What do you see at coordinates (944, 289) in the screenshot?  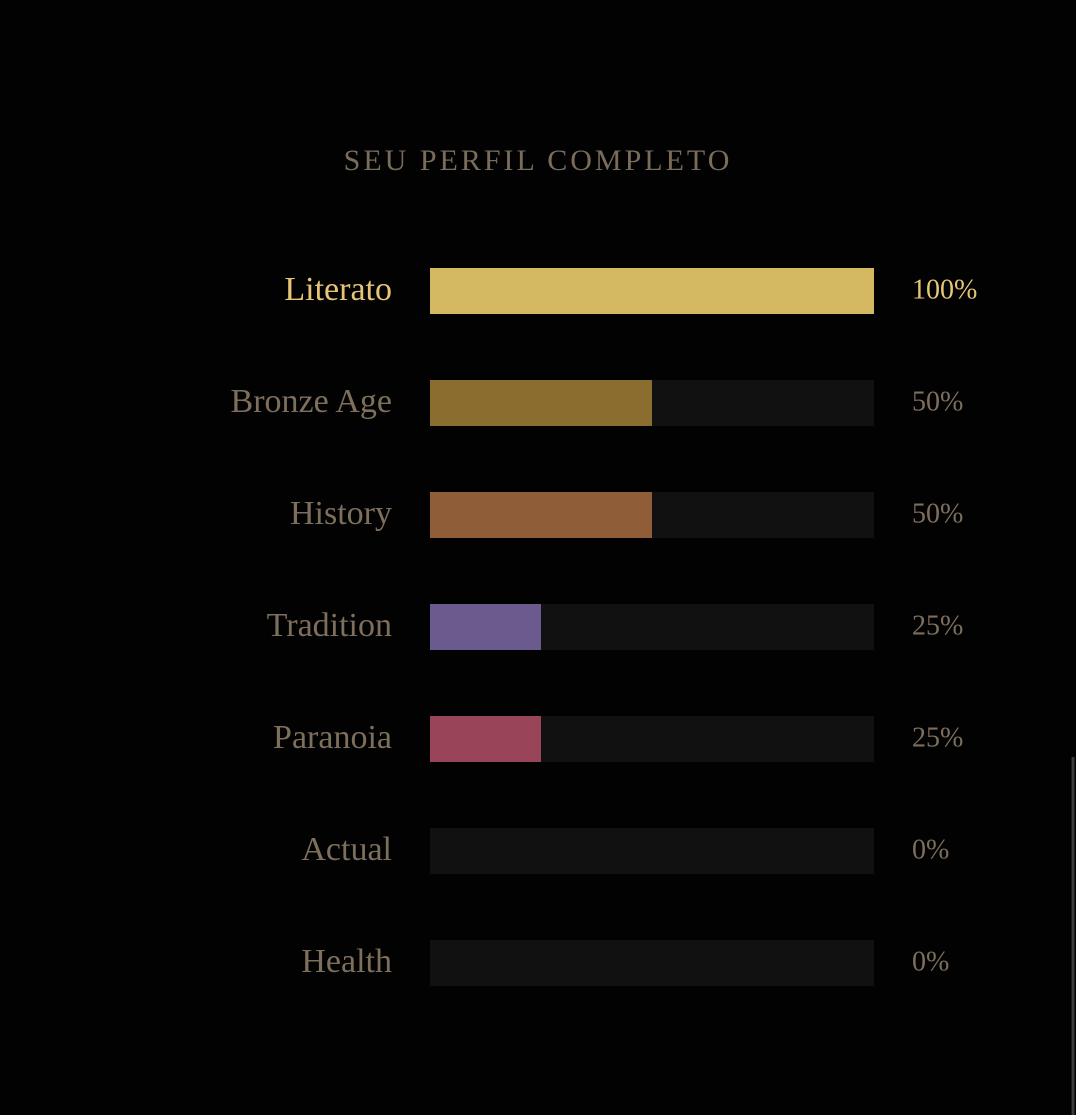 I see `value-label: 100%` at bounding box center [944, 289].